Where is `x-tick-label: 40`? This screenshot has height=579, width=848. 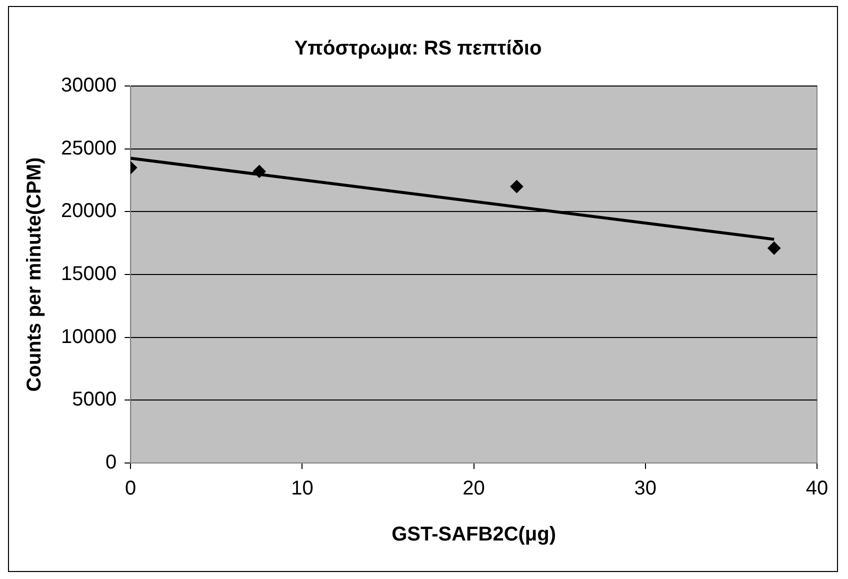
x-tick-label: 40 is located at coordinates (817, 489).